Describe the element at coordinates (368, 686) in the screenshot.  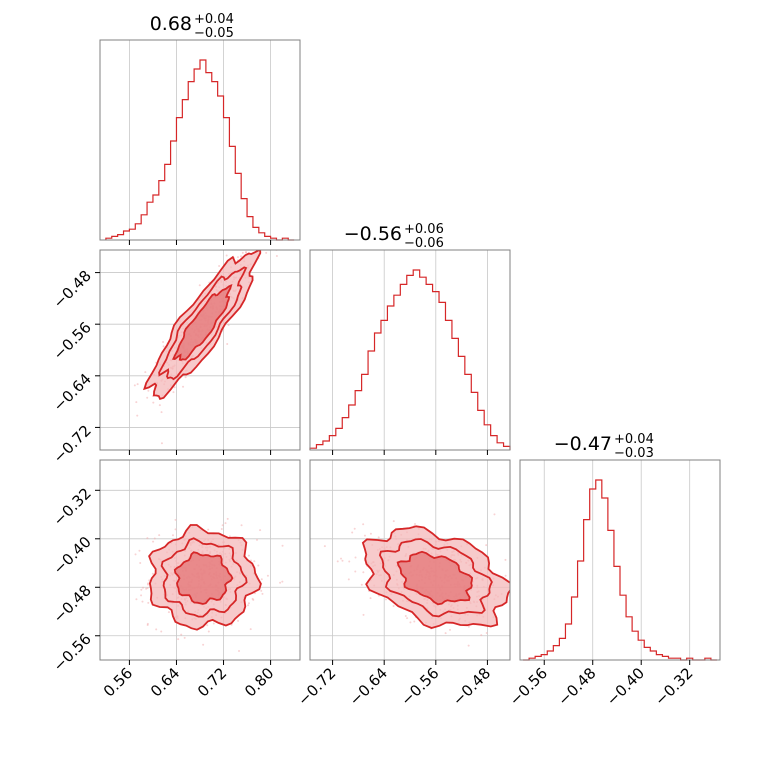
I see `x-tick-label: −0.64` at that location.